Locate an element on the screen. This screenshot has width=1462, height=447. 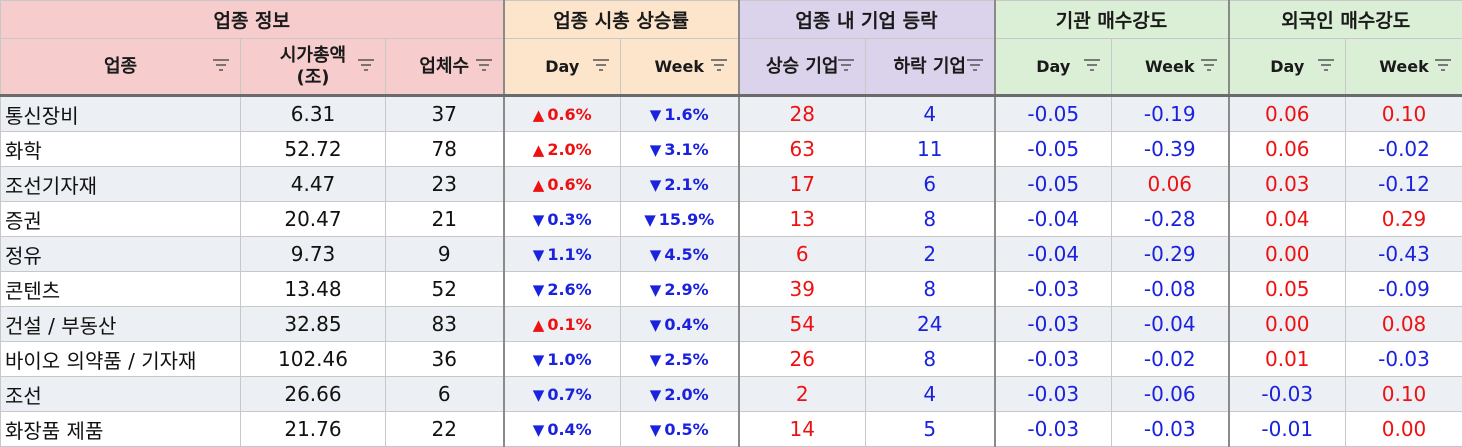
cap-change-week: ▼3.1% is located at coordinates (680, 149).